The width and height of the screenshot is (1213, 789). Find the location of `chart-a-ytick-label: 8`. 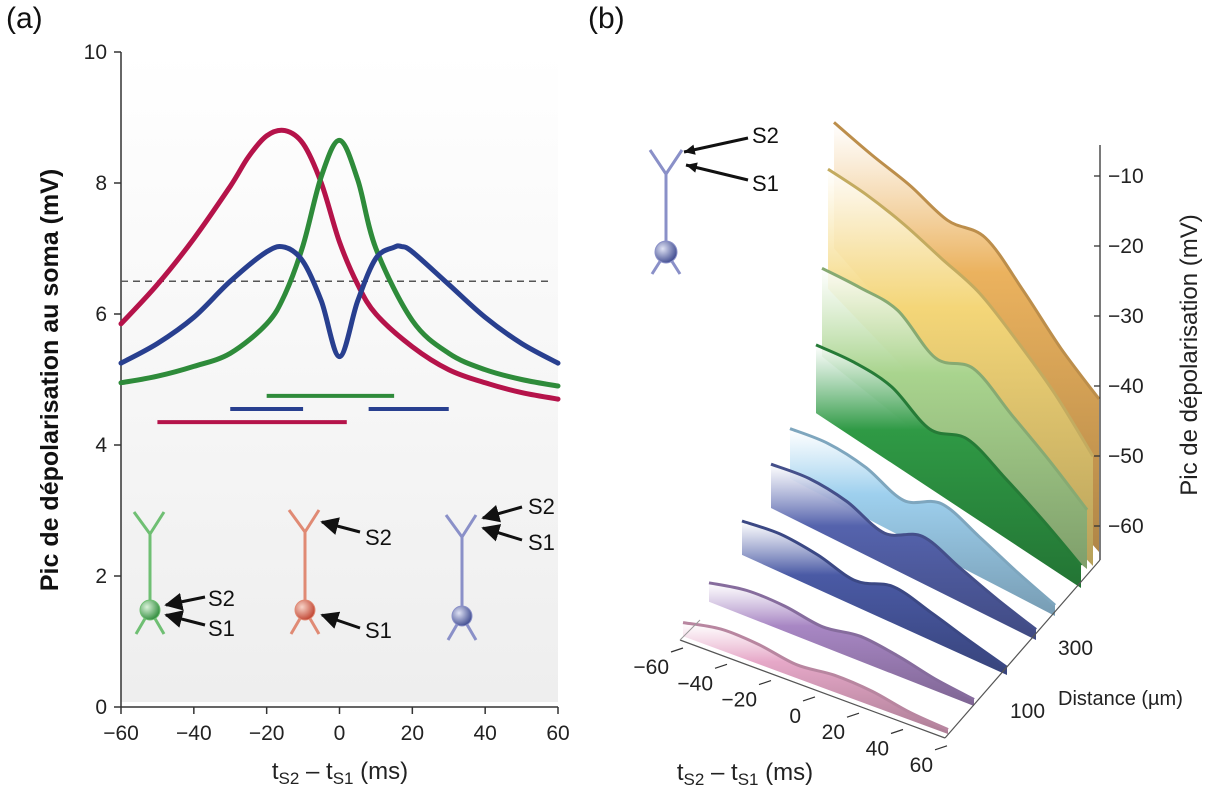

chart-a-ytick-label: 8 is located at coordinates (101, 183).